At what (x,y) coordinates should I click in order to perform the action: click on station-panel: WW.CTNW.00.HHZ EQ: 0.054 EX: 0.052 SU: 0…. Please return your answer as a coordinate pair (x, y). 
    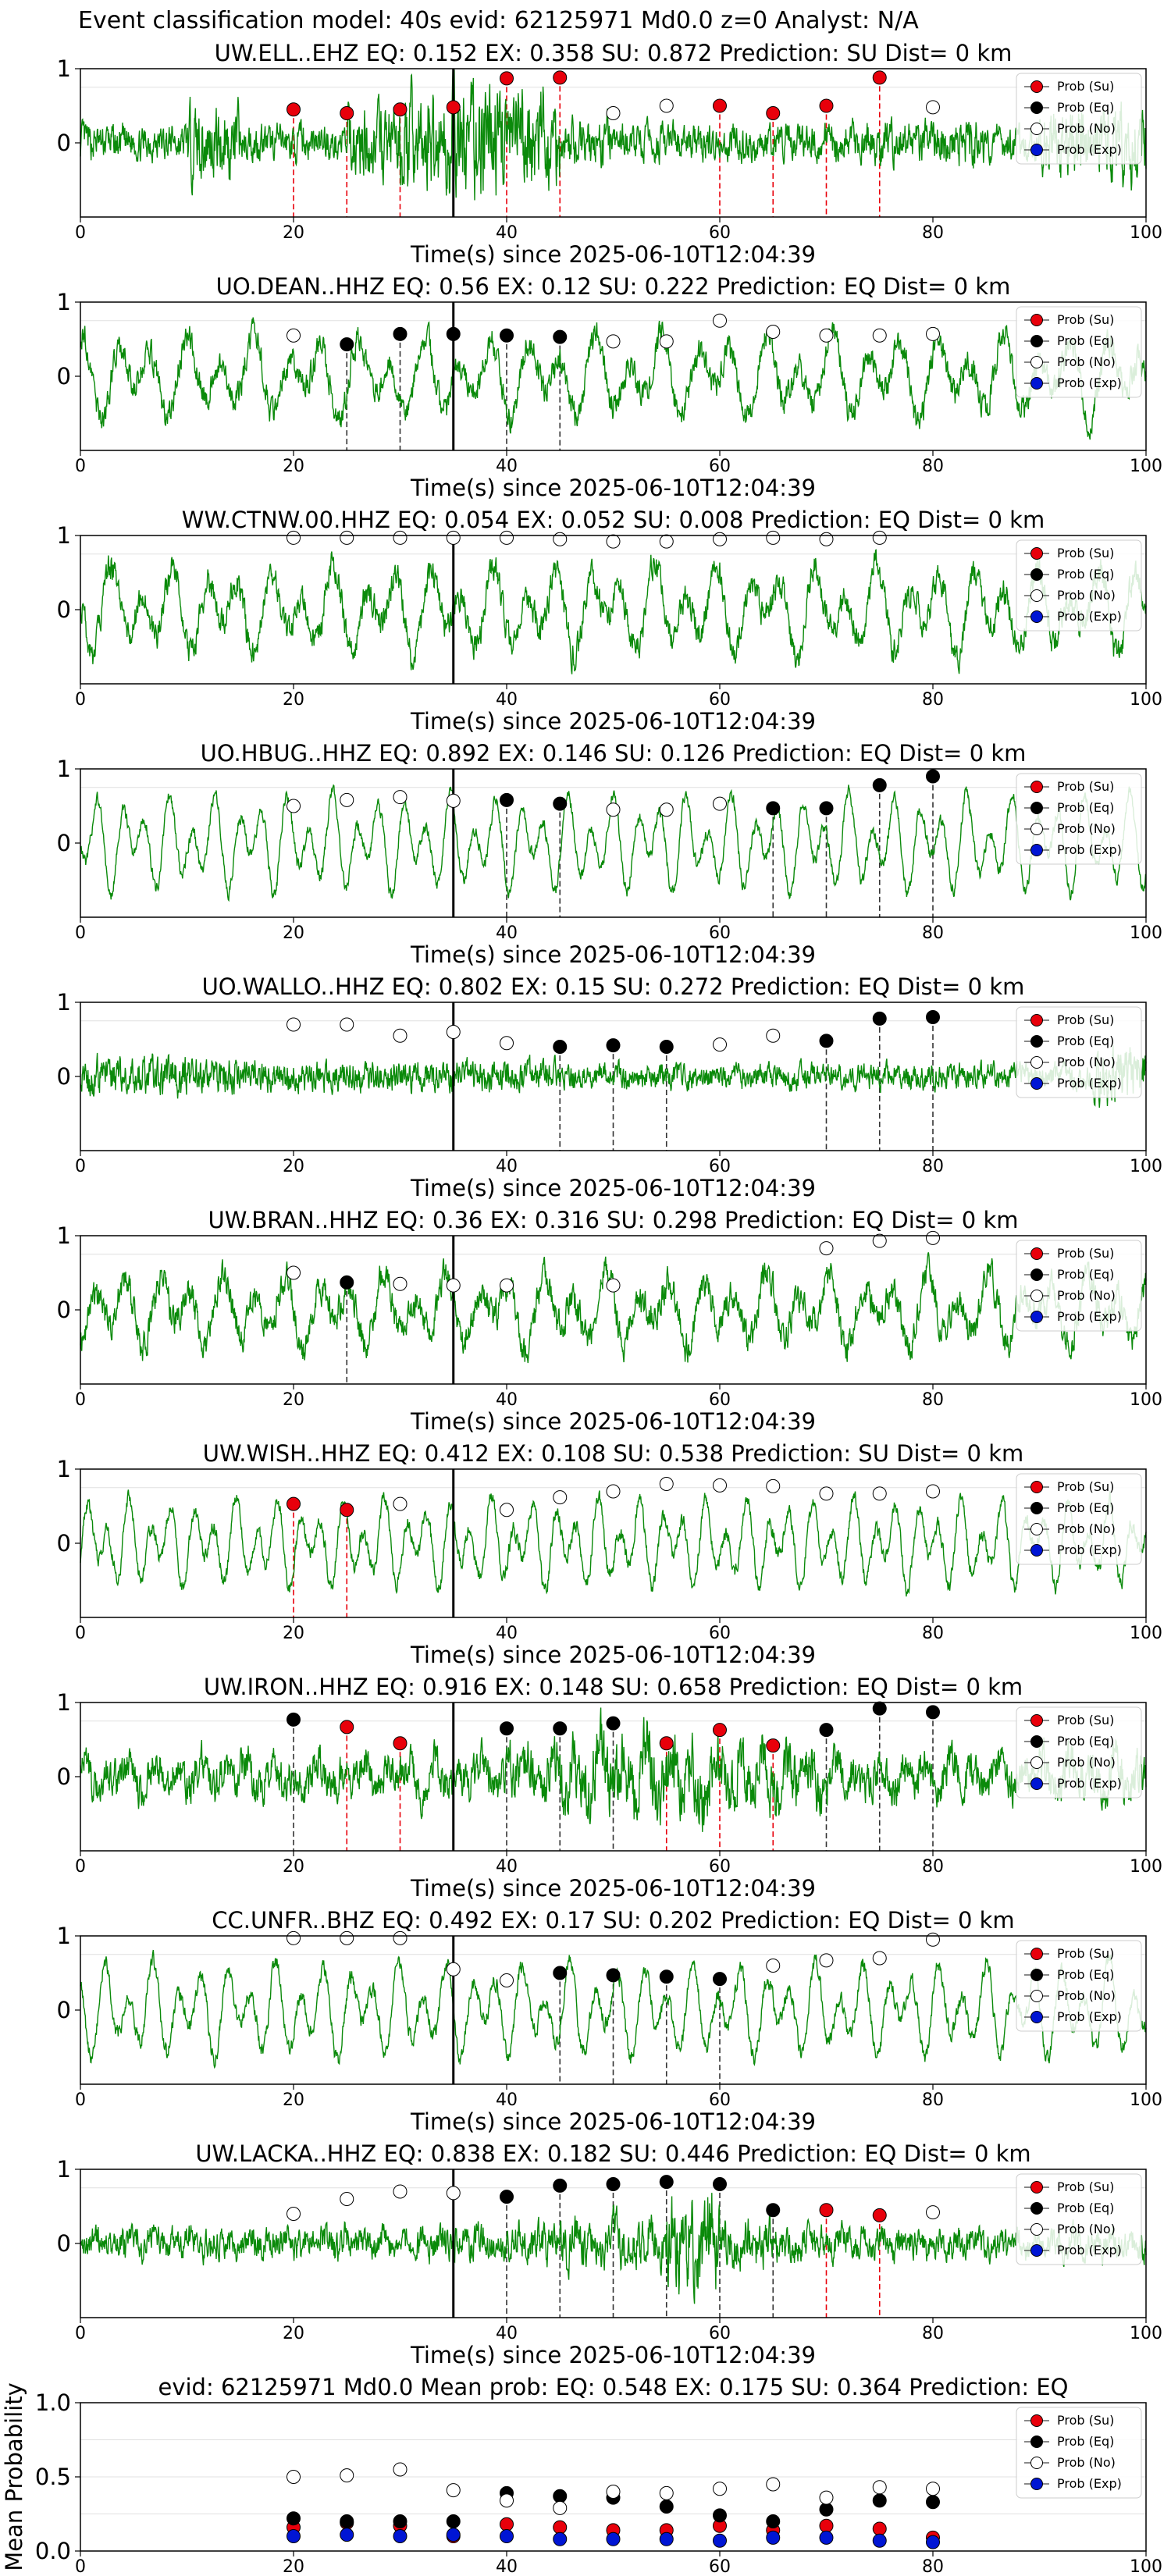
    Looking at the image, I should click on (609, 621).